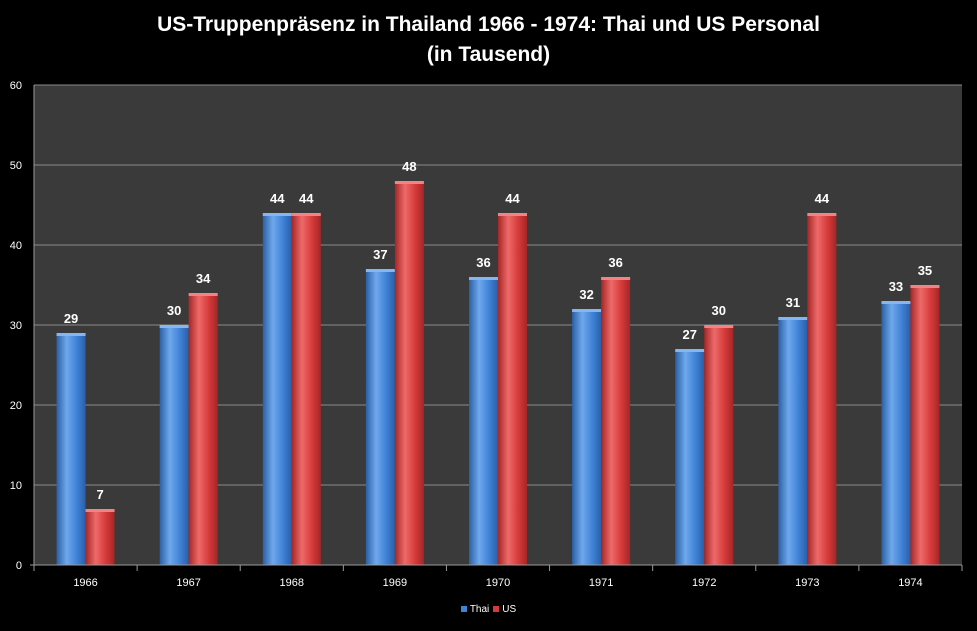 The width and height of the screenshot is (977, 631). Describe the element at coordinates (380, 254) in the screenshot. I see `data-label: 37` at that location.